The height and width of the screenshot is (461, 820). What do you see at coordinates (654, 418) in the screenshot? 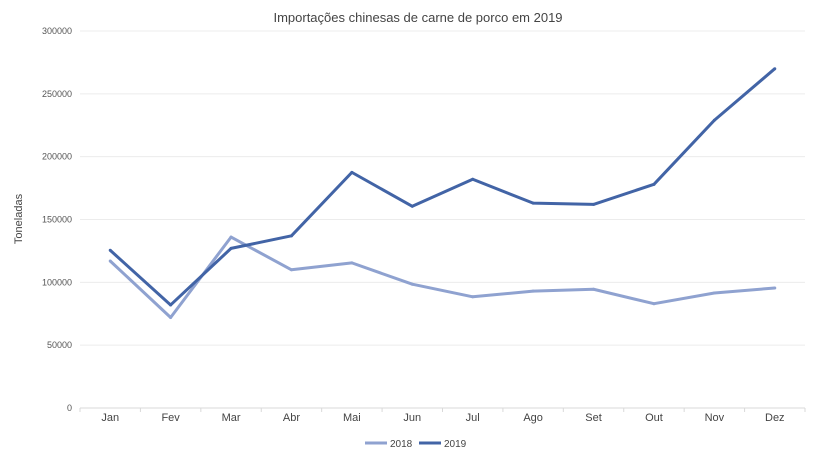
I see `x-tick-label: Out` at bounding box center [654, 418].